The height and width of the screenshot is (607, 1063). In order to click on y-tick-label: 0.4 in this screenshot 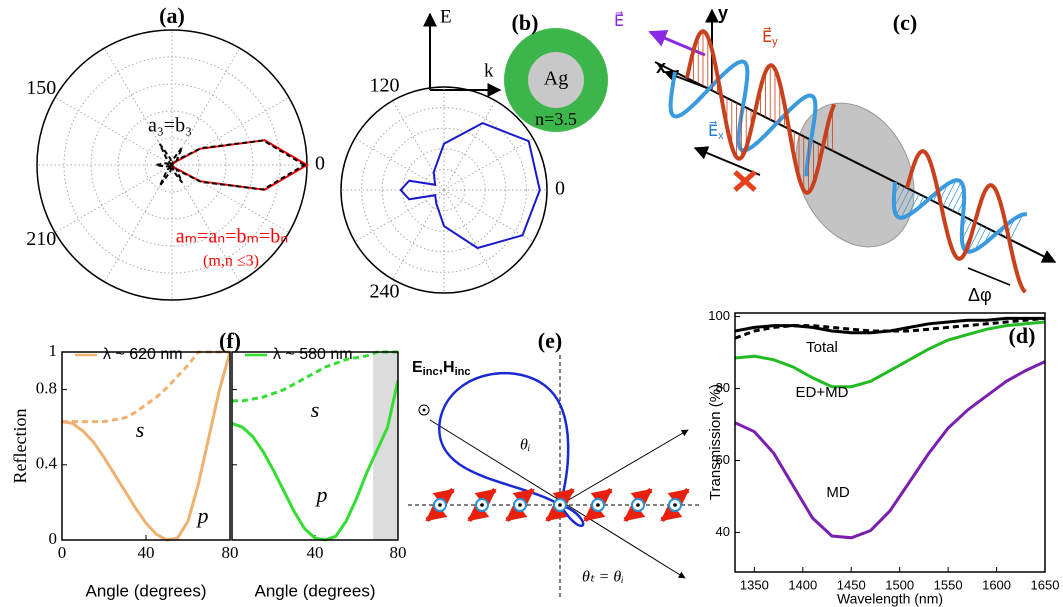, I will do `click(47, 463)`.